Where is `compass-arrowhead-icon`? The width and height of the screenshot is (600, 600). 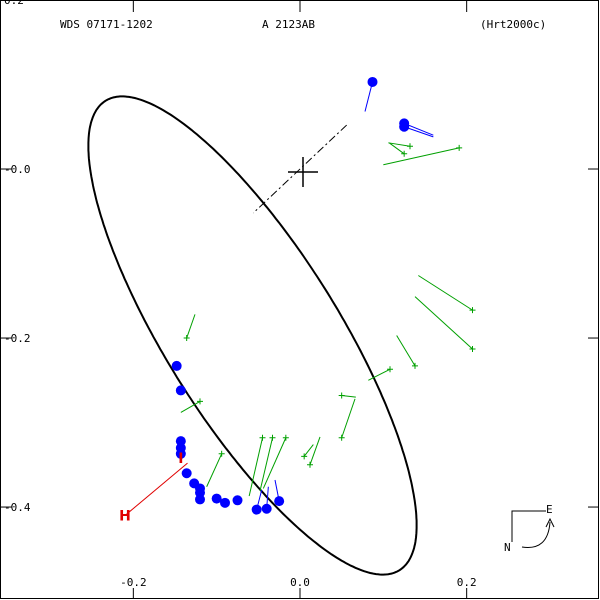 compass-arrowhead-icon is located at coordinates (550, 522).